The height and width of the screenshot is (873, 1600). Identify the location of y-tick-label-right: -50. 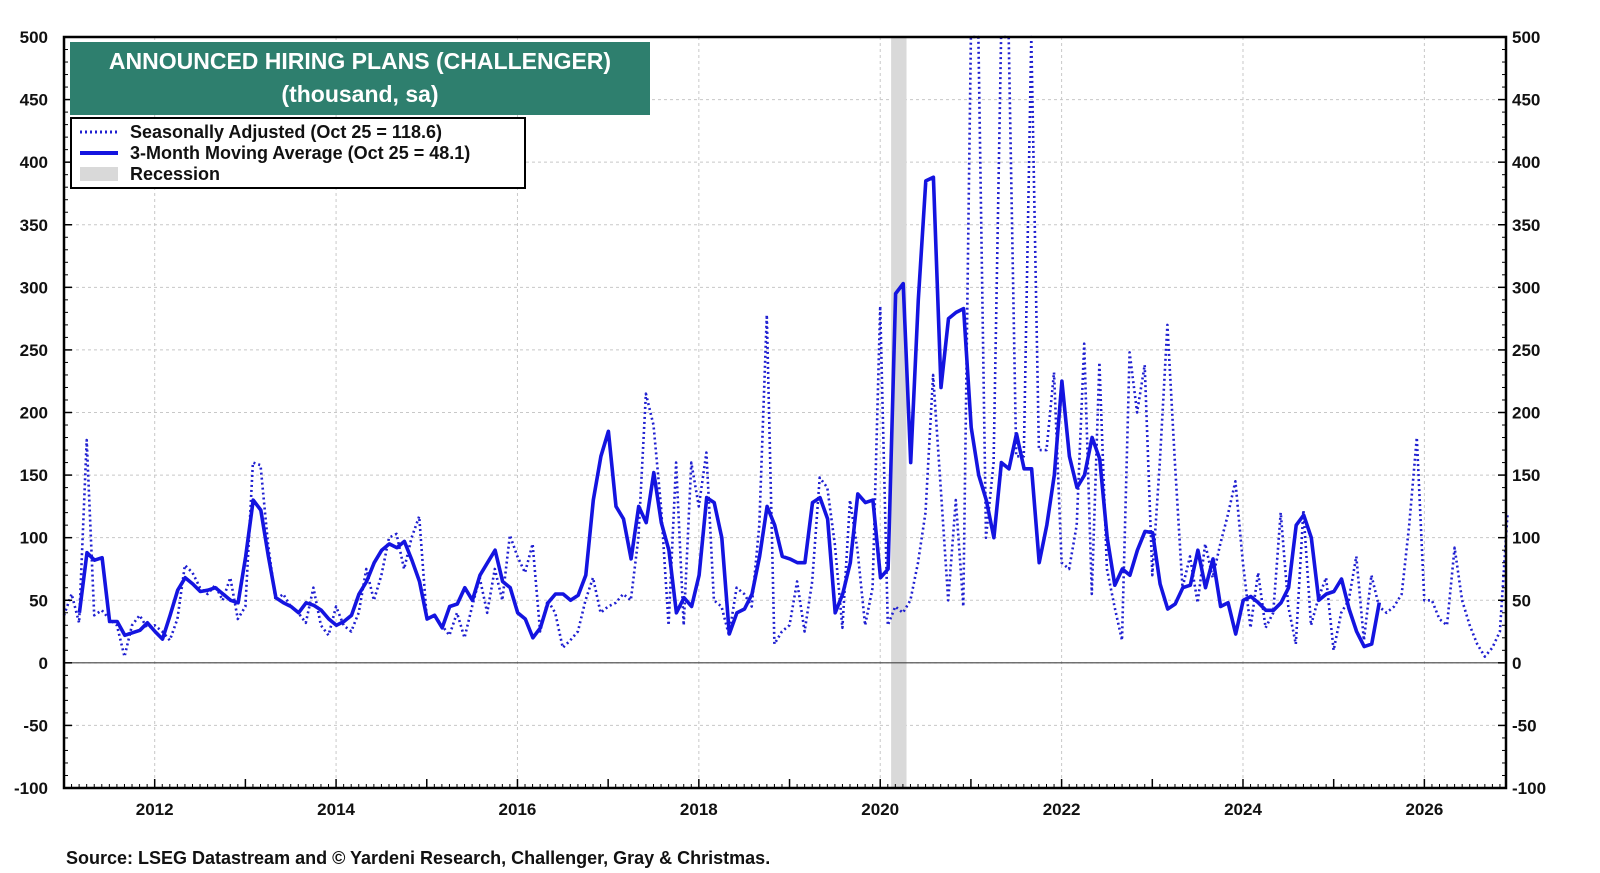
(1524, 725).